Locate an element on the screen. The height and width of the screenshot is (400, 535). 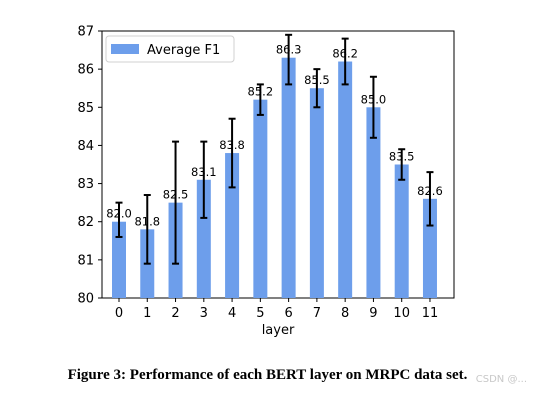
y-tick-label-81: 81 is located at coordinates (85, 260).